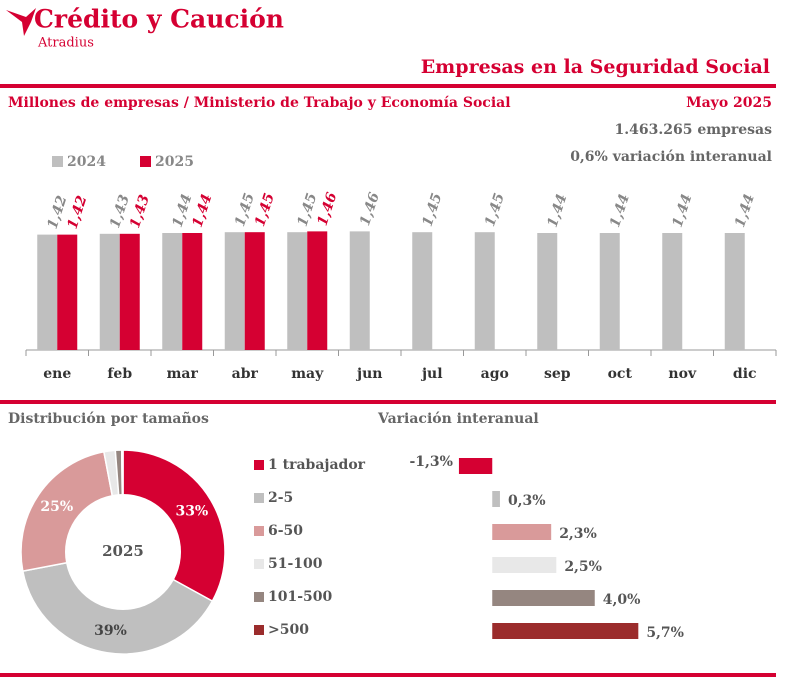 The width and height of the screenshot is (791, 686). I want to click on x-tick-label: oct, so click(620, 374).